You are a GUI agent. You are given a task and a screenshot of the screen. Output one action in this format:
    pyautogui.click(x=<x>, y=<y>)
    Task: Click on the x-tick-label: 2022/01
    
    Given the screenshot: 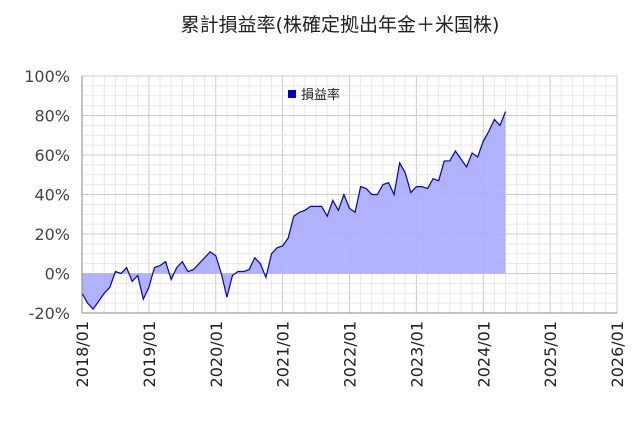 What is the action you would take?
    pyautogui.click(x=350, y=354)
    